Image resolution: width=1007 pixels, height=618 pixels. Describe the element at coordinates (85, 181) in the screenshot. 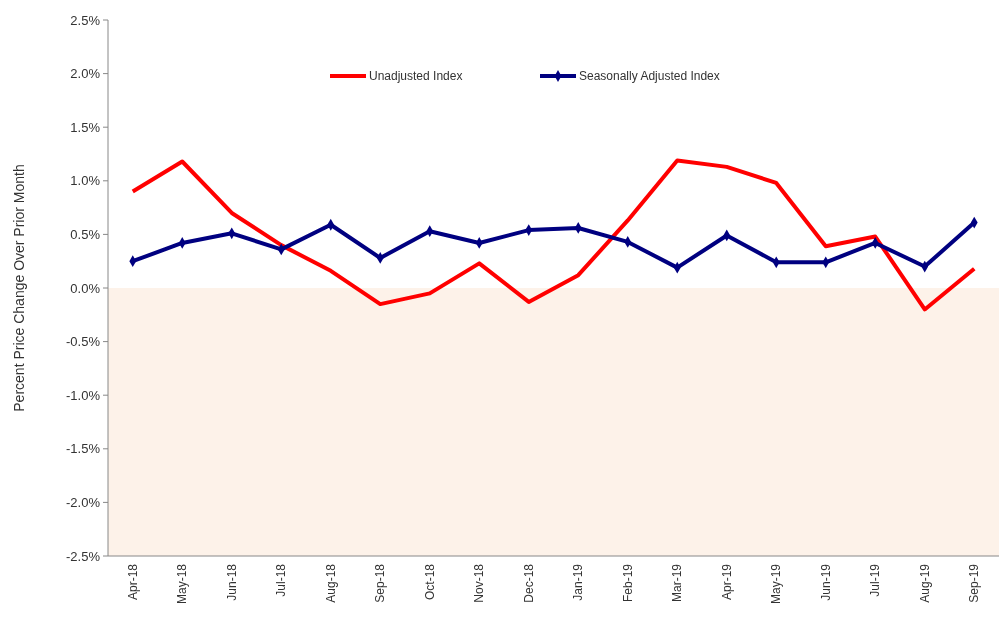

I see `y-tick-label: 1.0%` at that location.